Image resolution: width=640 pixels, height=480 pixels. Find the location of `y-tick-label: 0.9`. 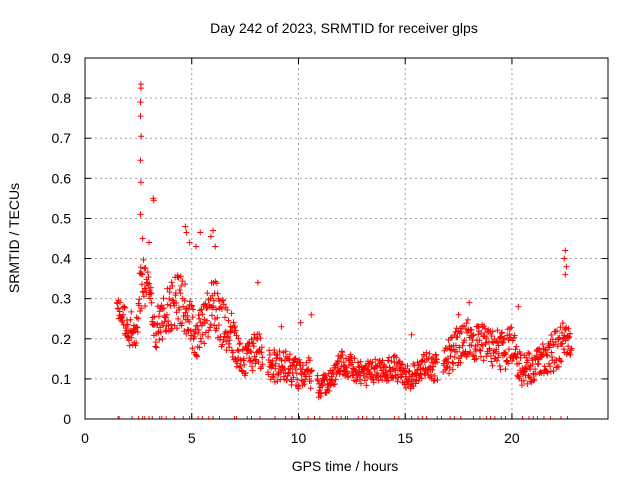

y-tick-label: 0.9 is located at coordinates (62, 58).